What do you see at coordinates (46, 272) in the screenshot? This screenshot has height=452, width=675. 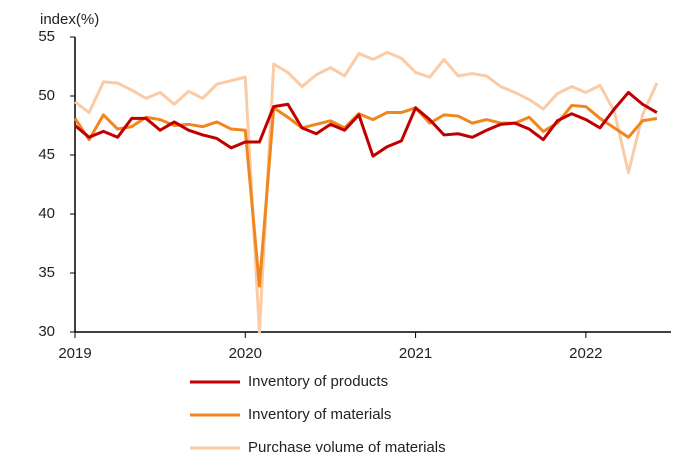 I see `y-tick-label: 35` at bounding box center [46, 272].